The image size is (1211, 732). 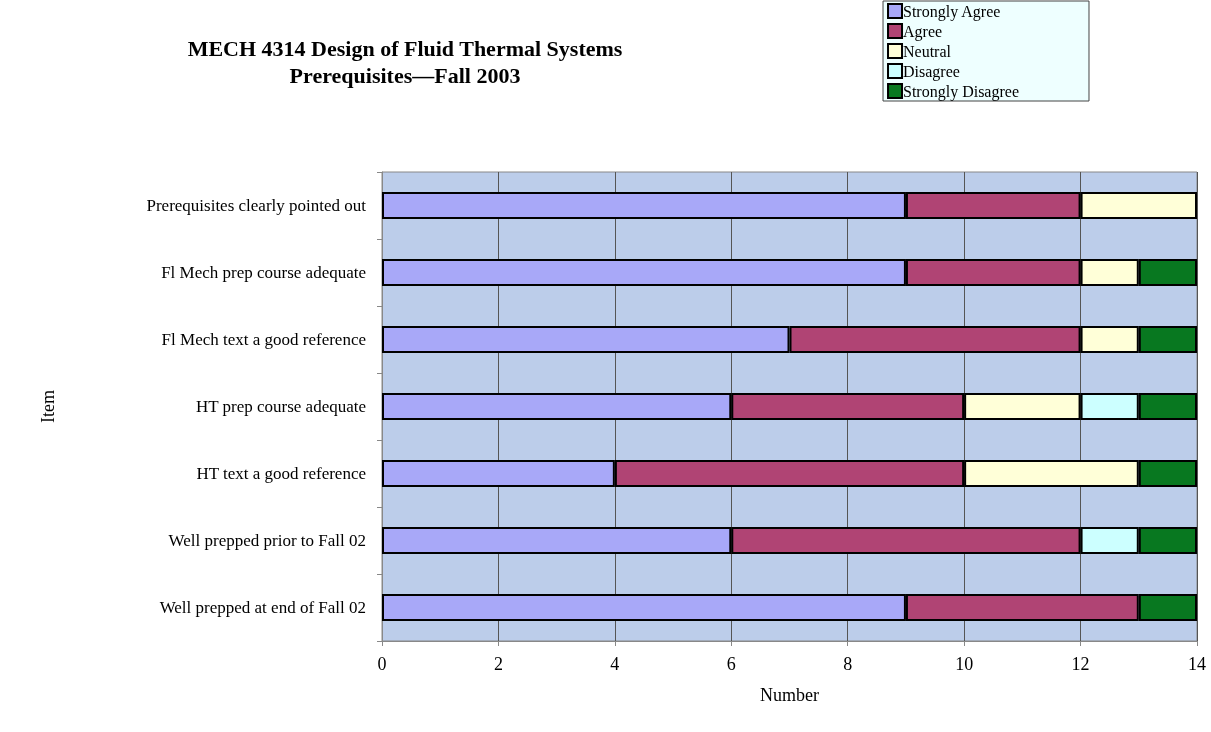 What do you see at coordinates (280, 406) in the screenshot?
I see `y-tick-label: HT prep course adequate` at bounding box center [280, 406].